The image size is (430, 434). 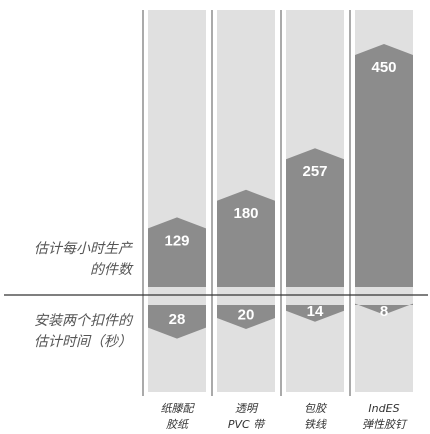 I want to click on production-value-label: 129, so click(x=176, y=240).